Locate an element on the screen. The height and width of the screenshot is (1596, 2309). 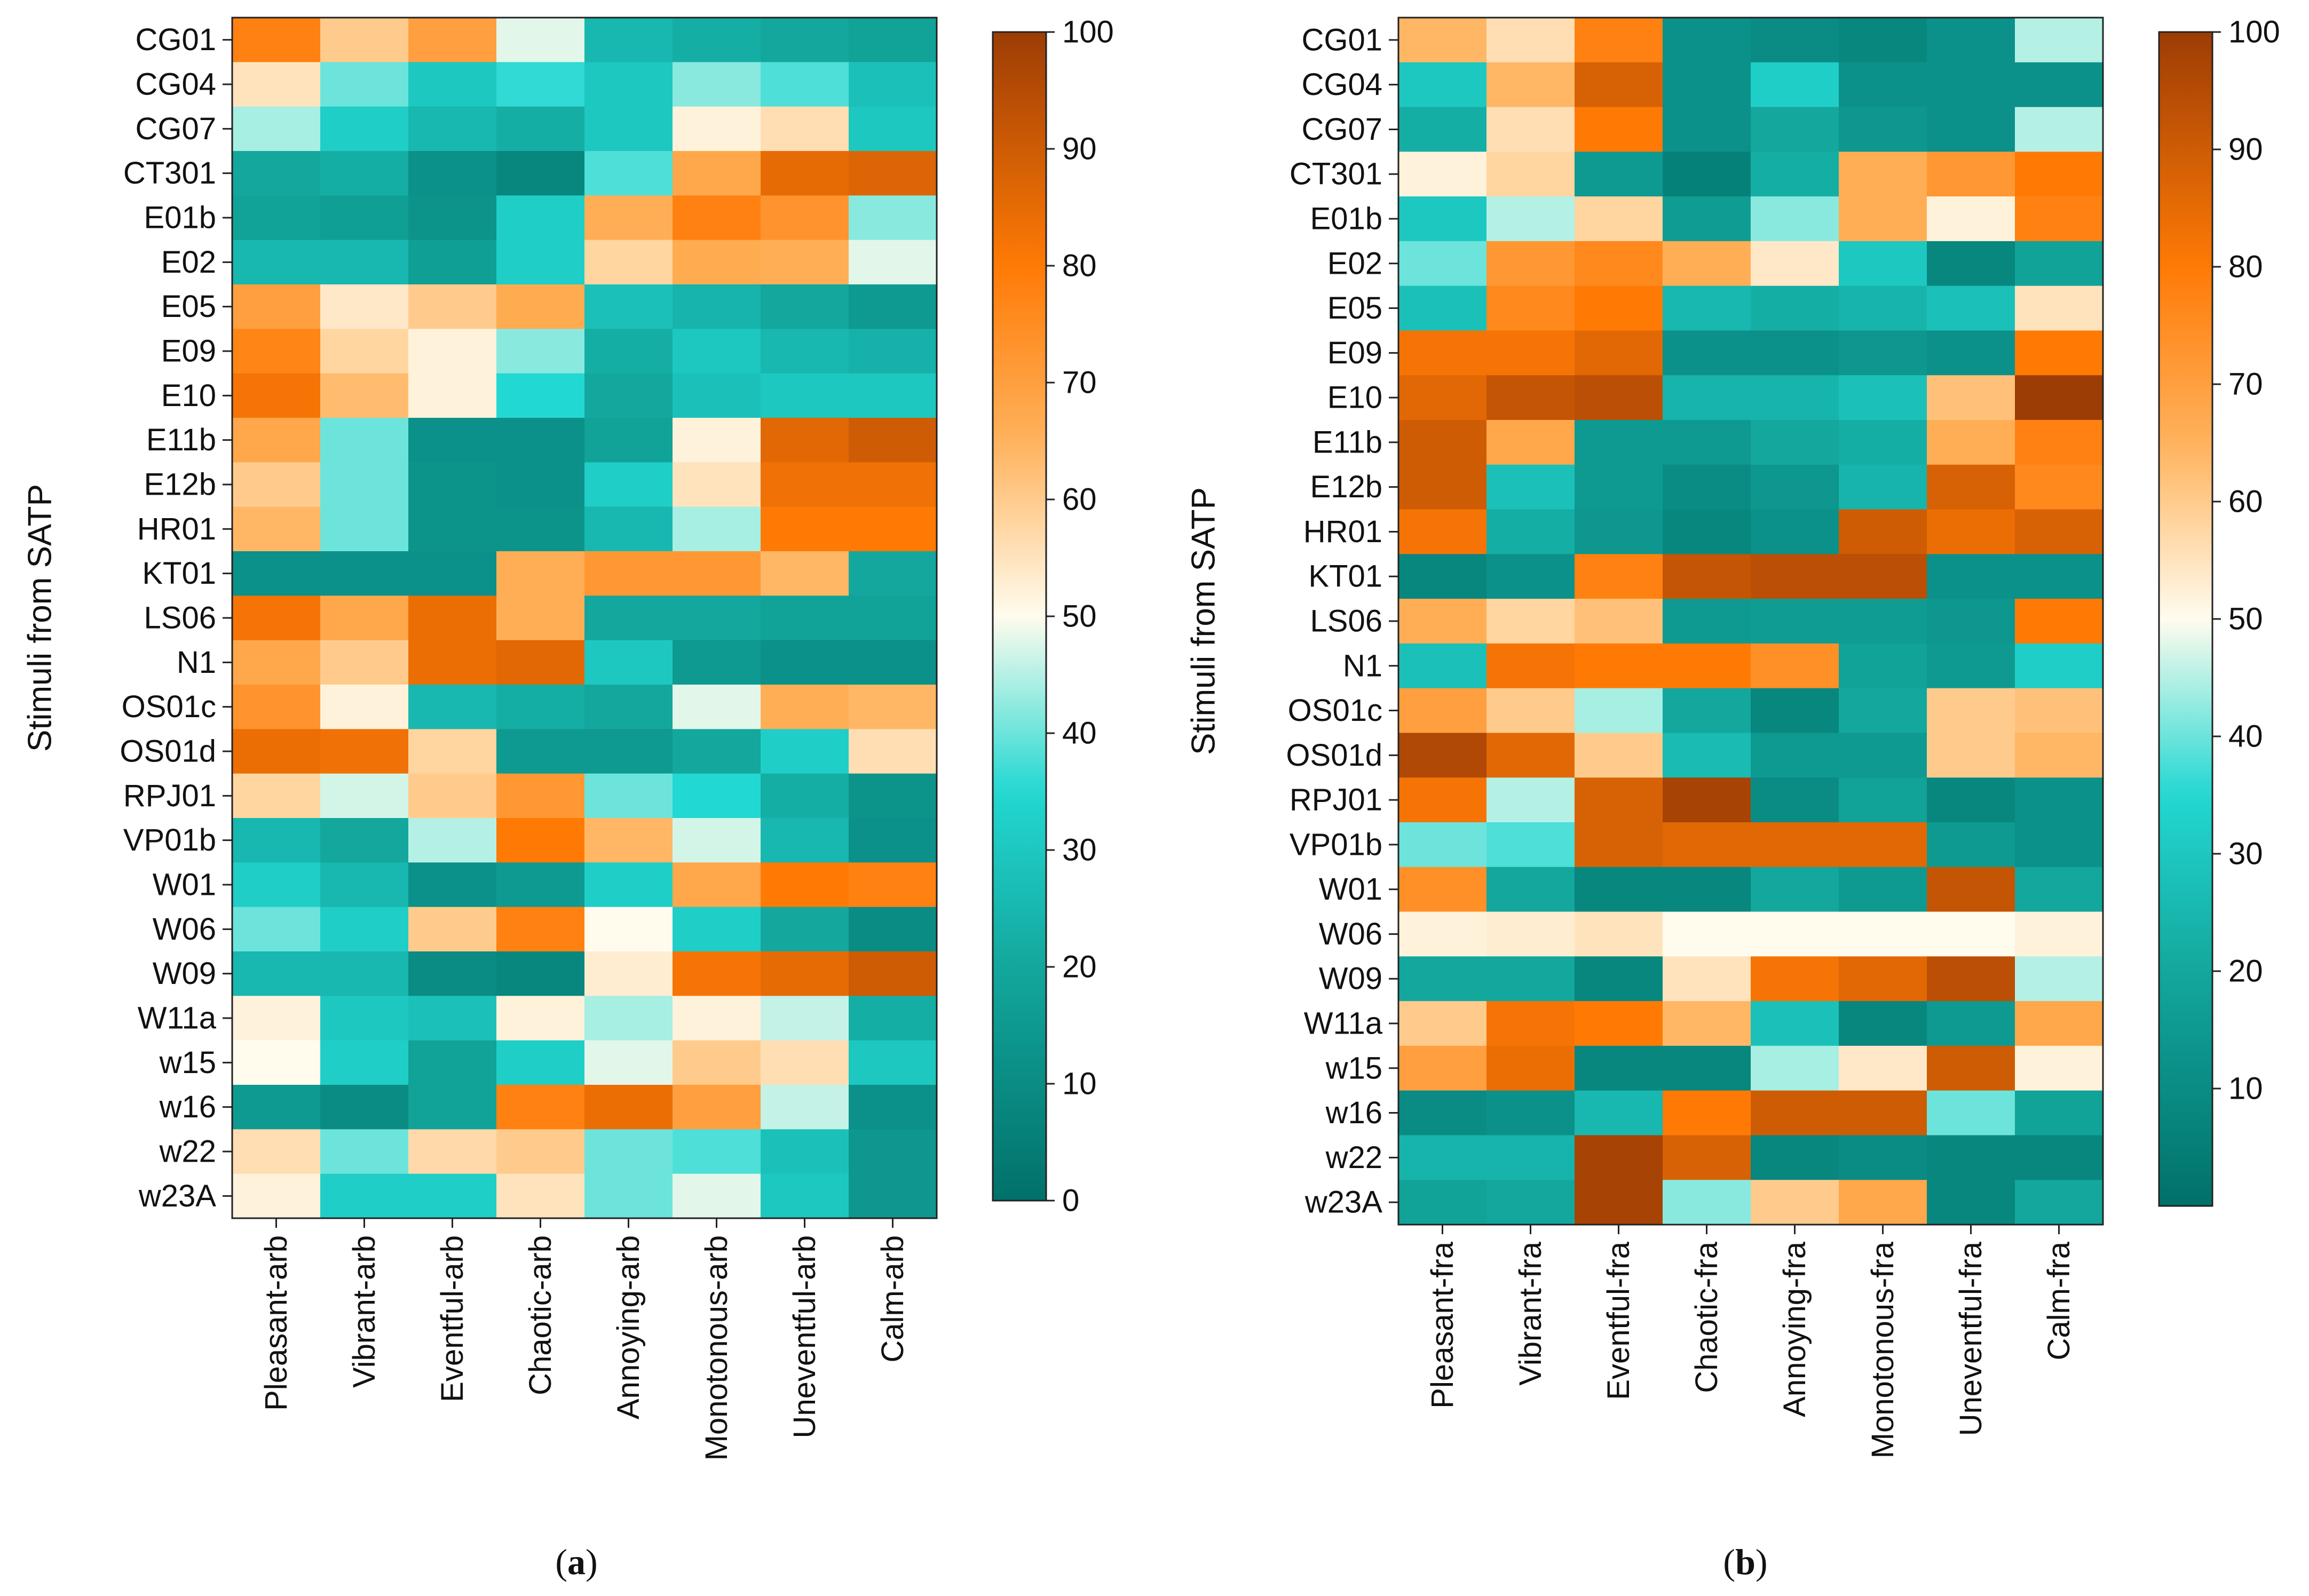
y-tick-label: CG04 is located at coordinates (175, 84).